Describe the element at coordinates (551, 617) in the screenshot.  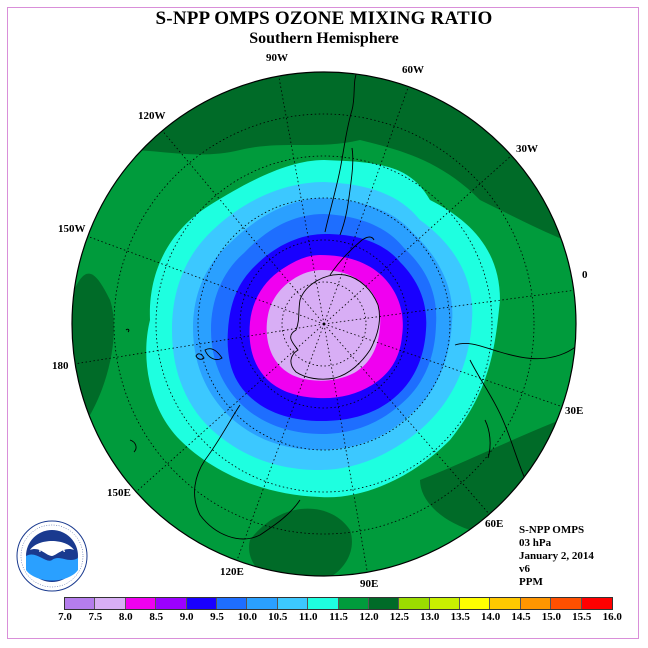
I see `colorbar-tick-label: 15.0` at that location.